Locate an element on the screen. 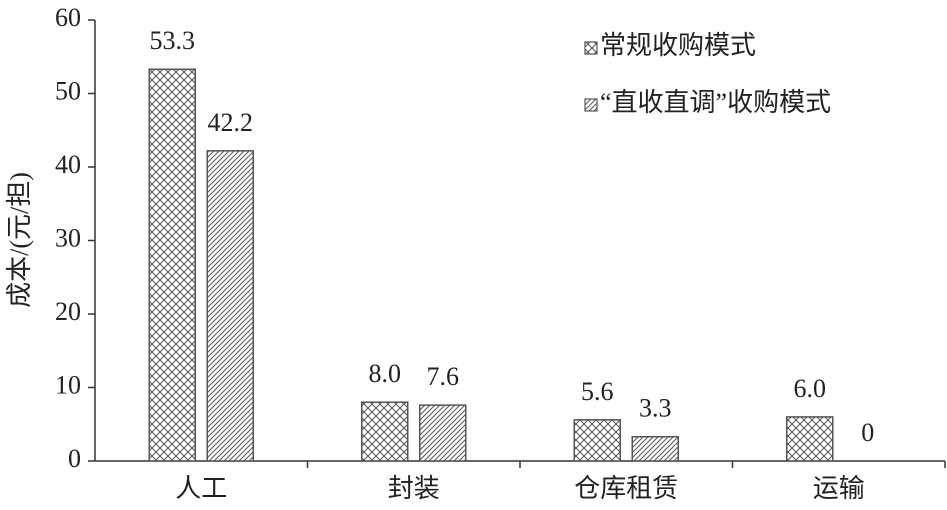  x-tick-label: 仓库租赁 is located at coordinates (626, 488).